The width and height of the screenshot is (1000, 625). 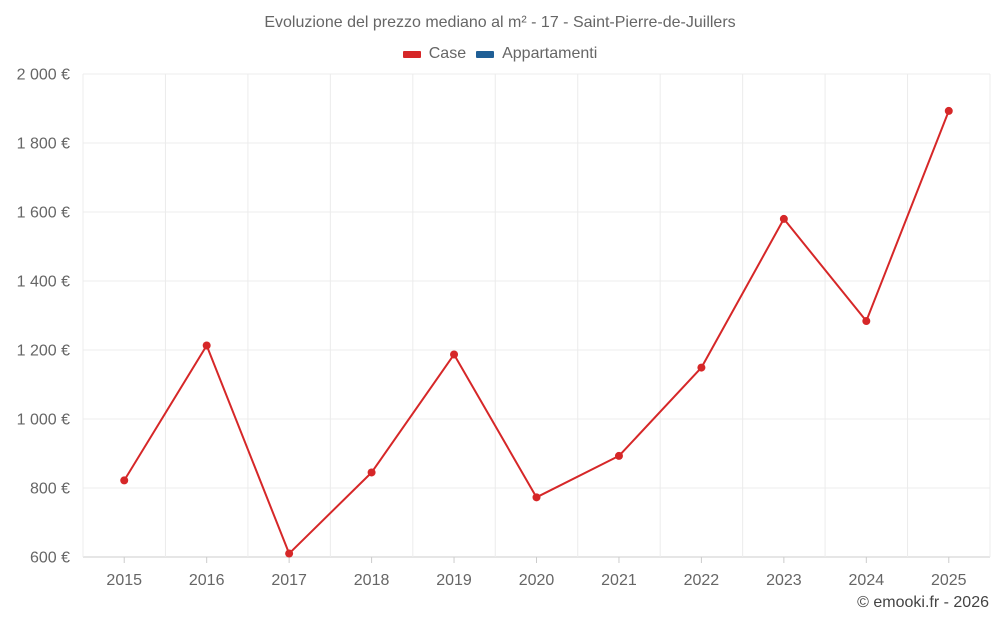 I want to click on x-tick-label: 2025, so click(x=949, y=580).